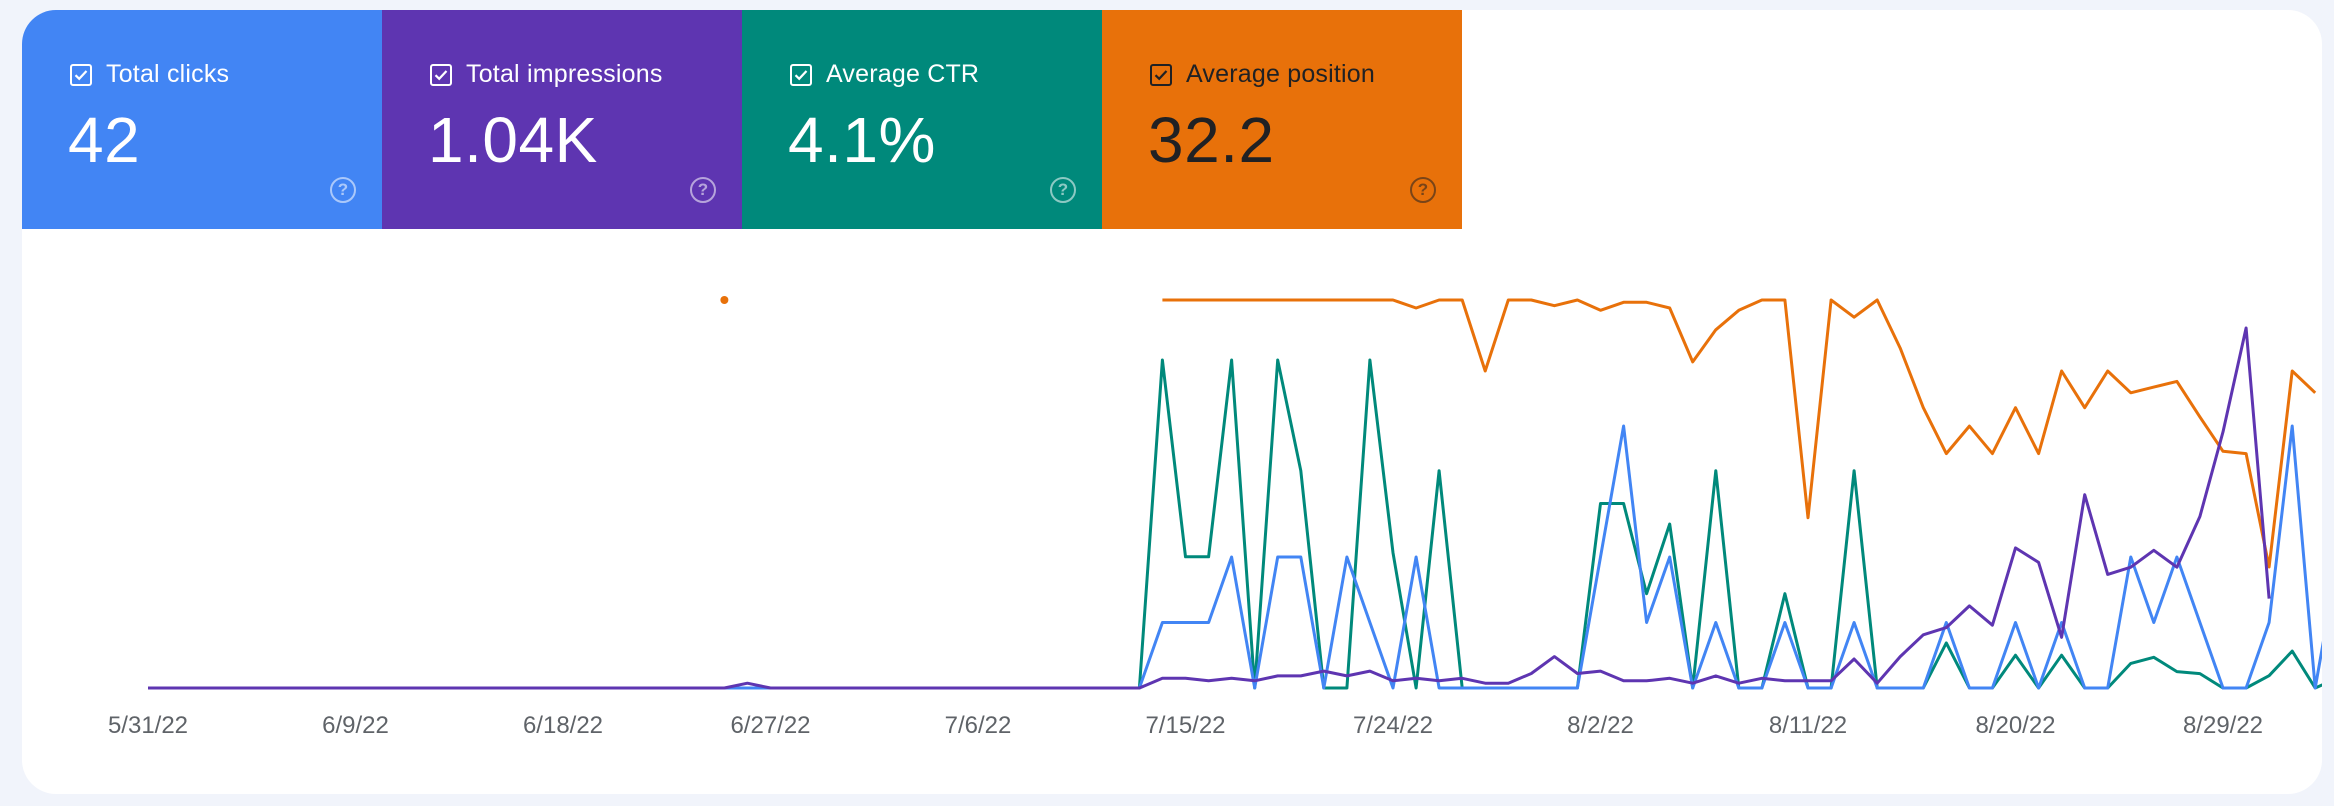  What do you see at coordinates (978, 725) in the screenshot?
I see `x-tick-label: 7/6/22` at bounding box center [978, 725].